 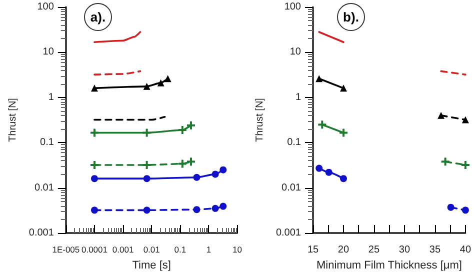 What do you see at coordinates (351, 17) in the screenshot?
I see `annotation: b).` at bounding box center [351, 17].